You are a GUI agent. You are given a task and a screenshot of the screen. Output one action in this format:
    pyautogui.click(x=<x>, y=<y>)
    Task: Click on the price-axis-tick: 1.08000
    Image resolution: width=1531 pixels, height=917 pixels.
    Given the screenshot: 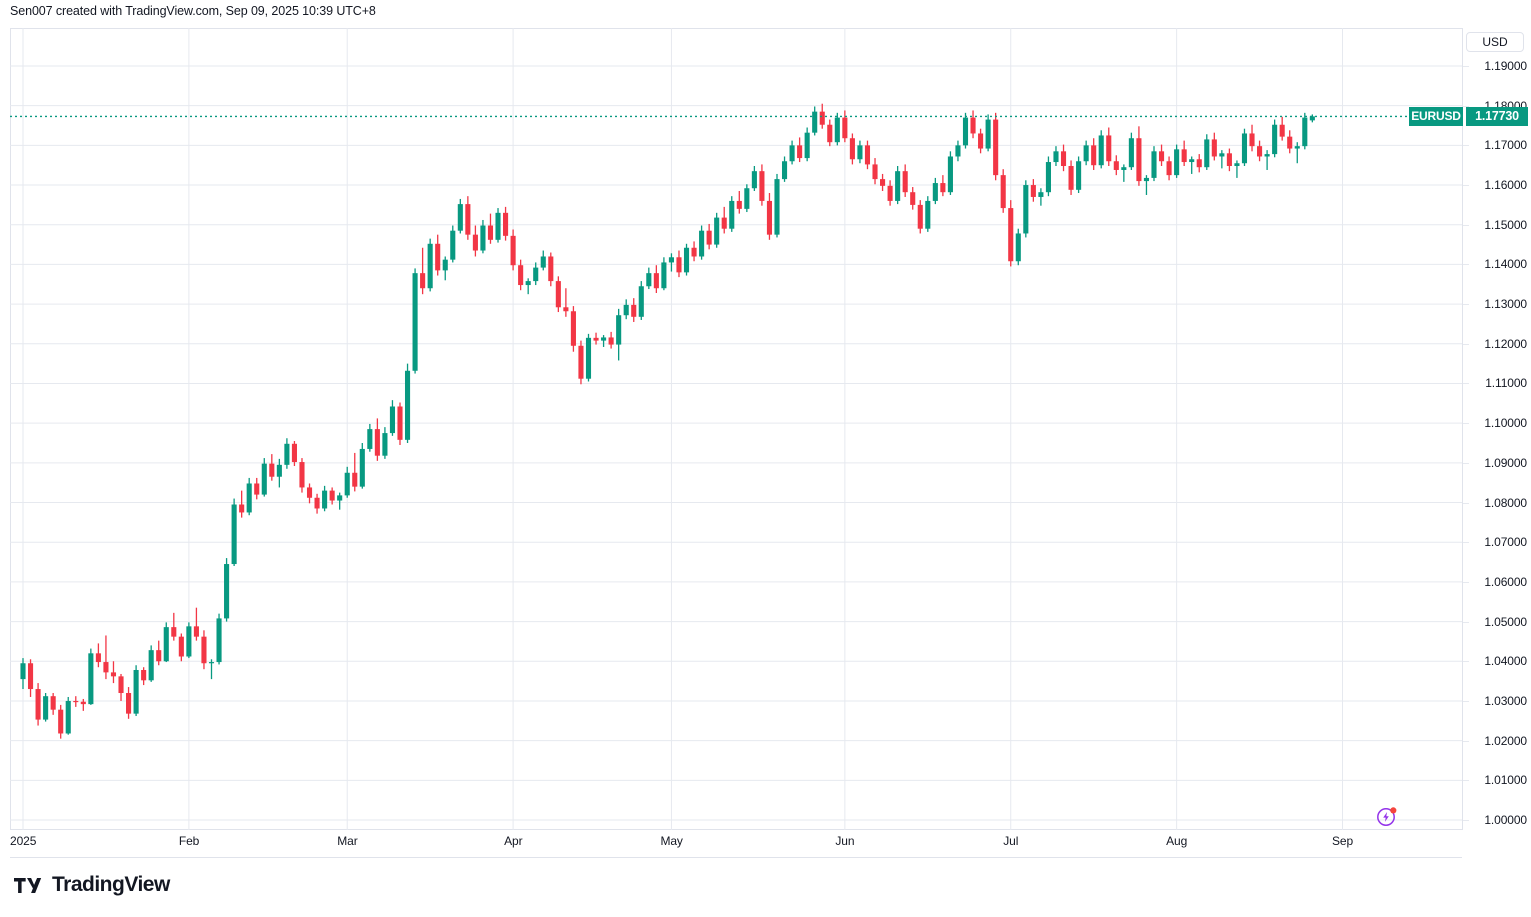 What is the action you would take?
    pyautogui.click(x=1505, y=502)
    